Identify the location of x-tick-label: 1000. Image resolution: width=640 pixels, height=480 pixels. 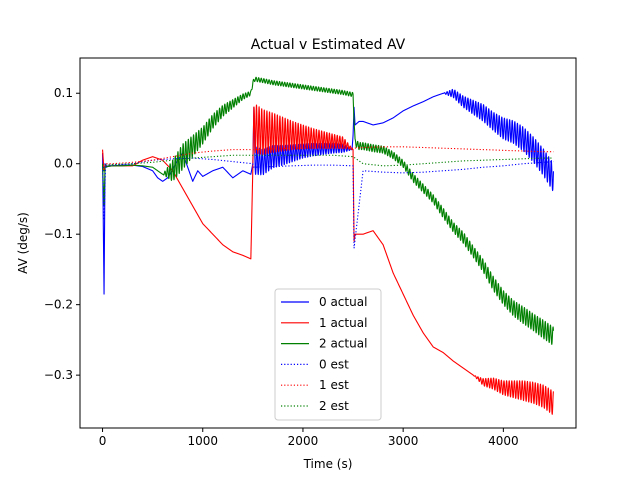
(202, 441).